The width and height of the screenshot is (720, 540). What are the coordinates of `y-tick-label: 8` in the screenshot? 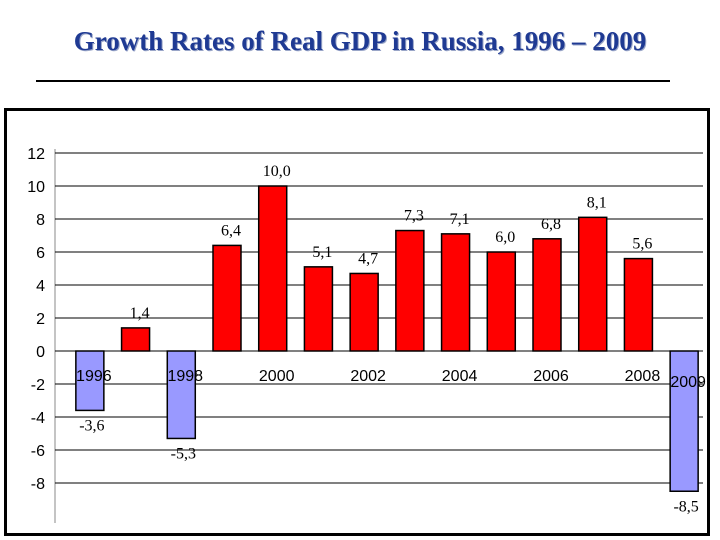 It's located at (40, 220).